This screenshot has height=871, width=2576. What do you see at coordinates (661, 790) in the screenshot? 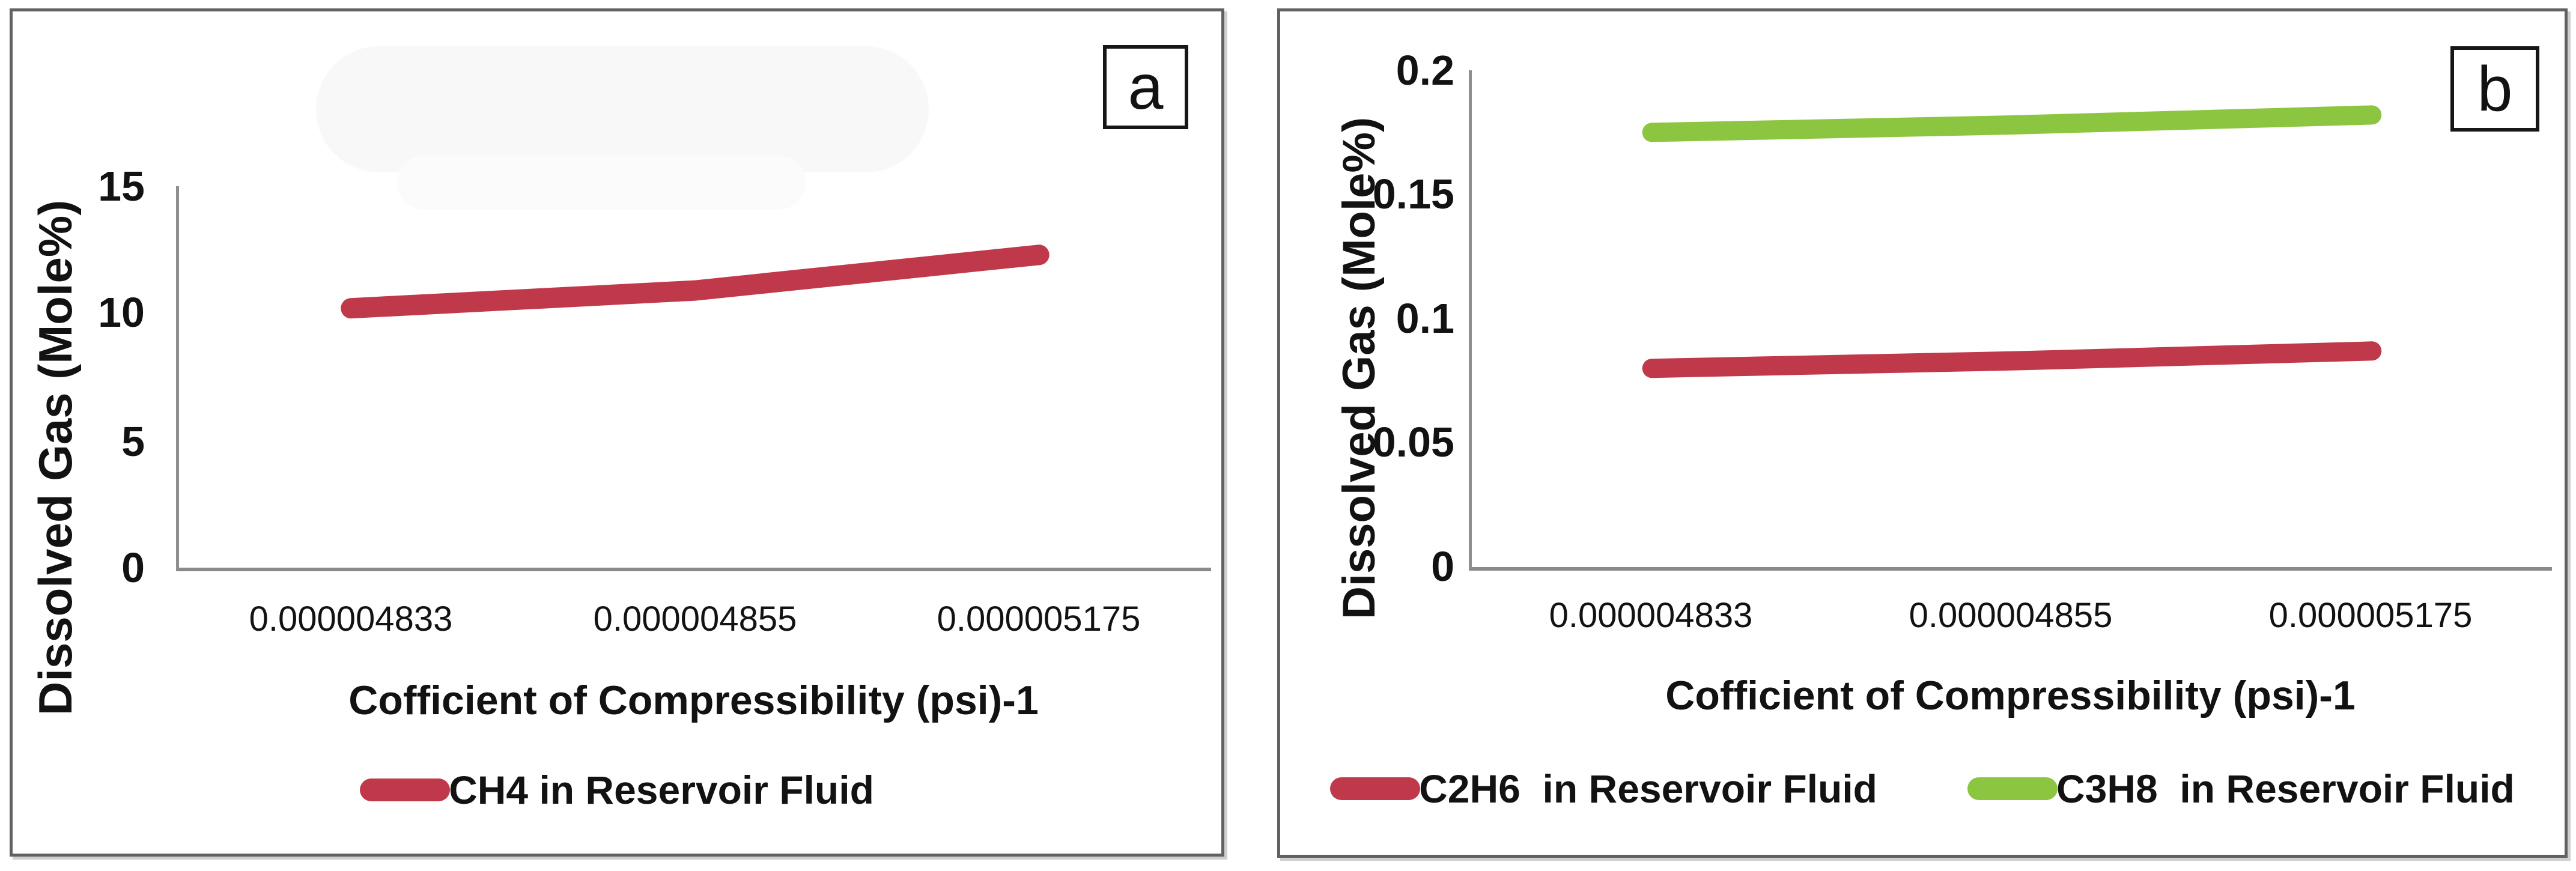
I see `legend-label: CH4 in Reservoir Fluid` at bounding box center [661, 790].